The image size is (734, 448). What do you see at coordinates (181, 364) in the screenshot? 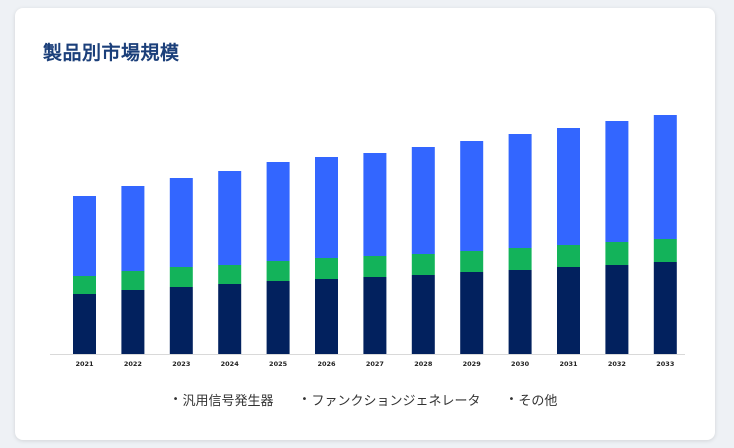
I see `x-tick-label-2023: 2023` at bounding box center [181, 364].